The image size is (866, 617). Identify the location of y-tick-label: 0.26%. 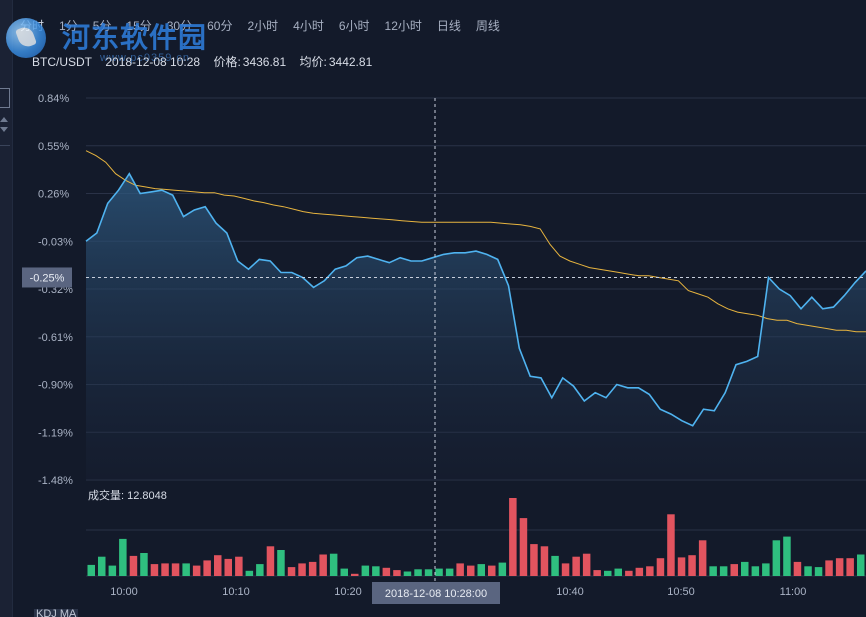
(53, 195).